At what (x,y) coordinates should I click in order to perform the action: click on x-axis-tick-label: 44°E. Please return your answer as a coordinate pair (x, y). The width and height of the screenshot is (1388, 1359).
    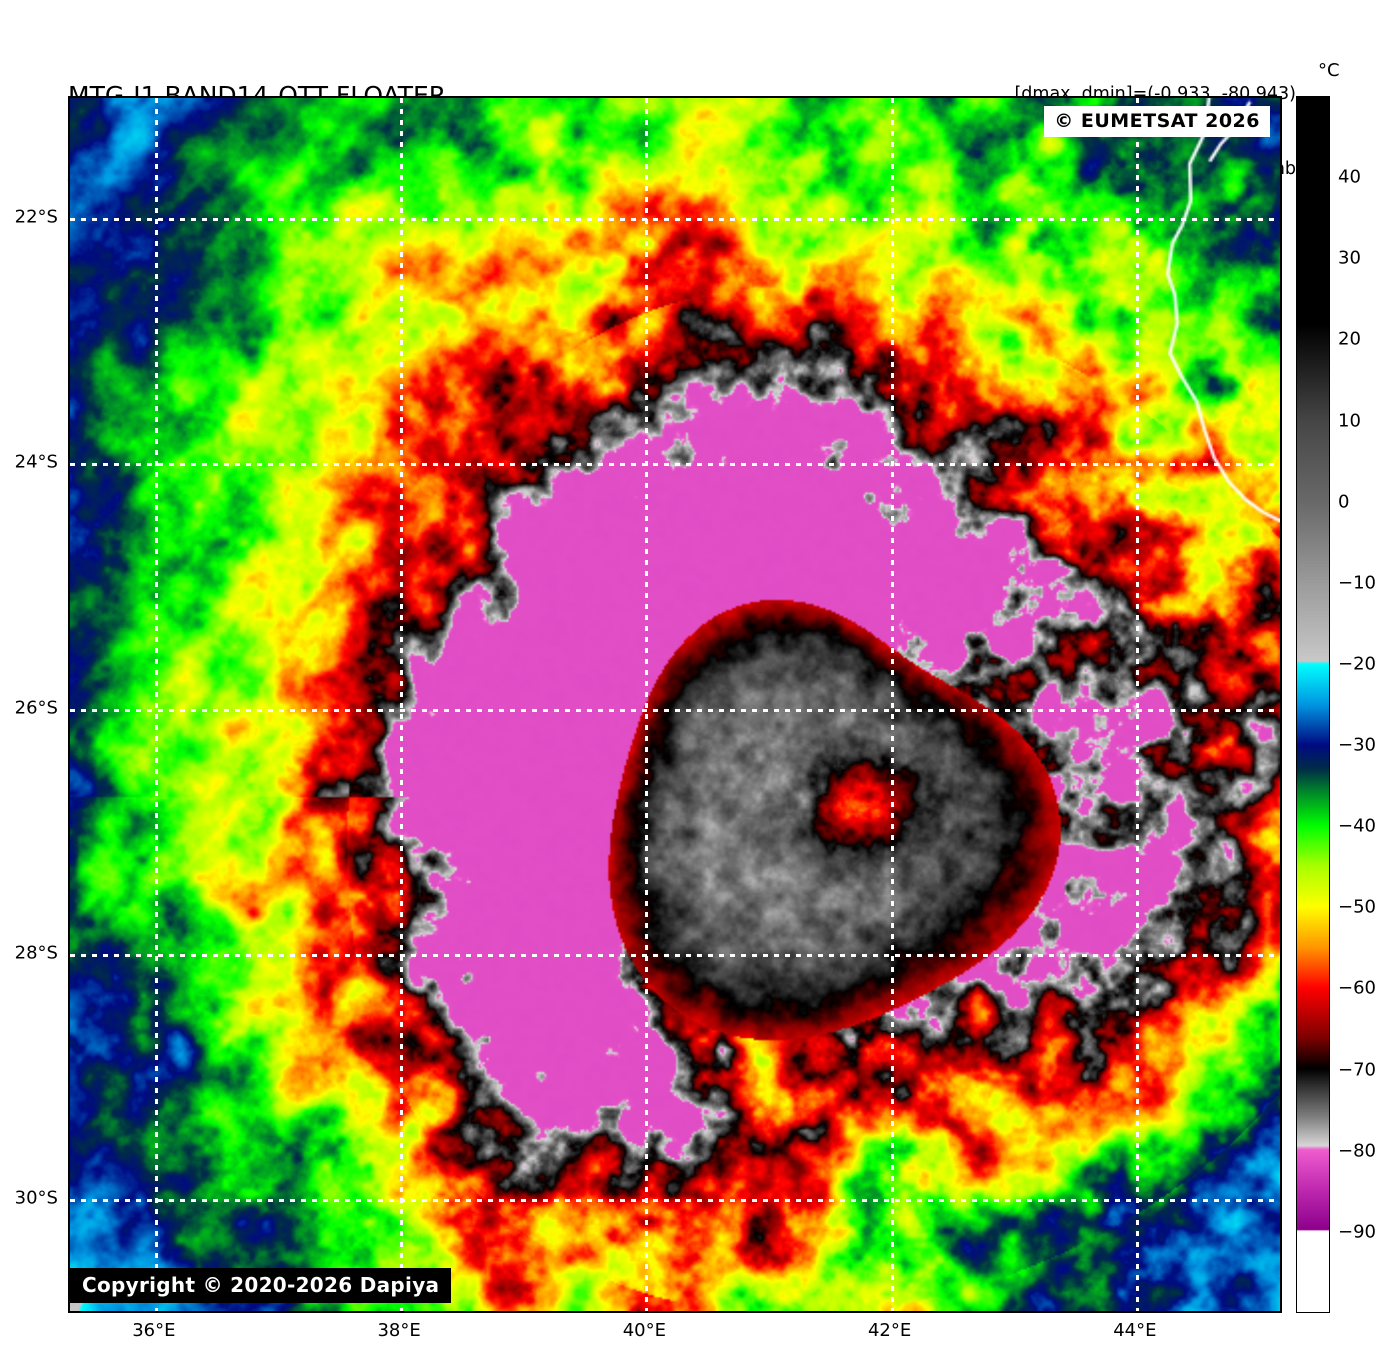
    Looking at the image, I should click on (1135, 1330).